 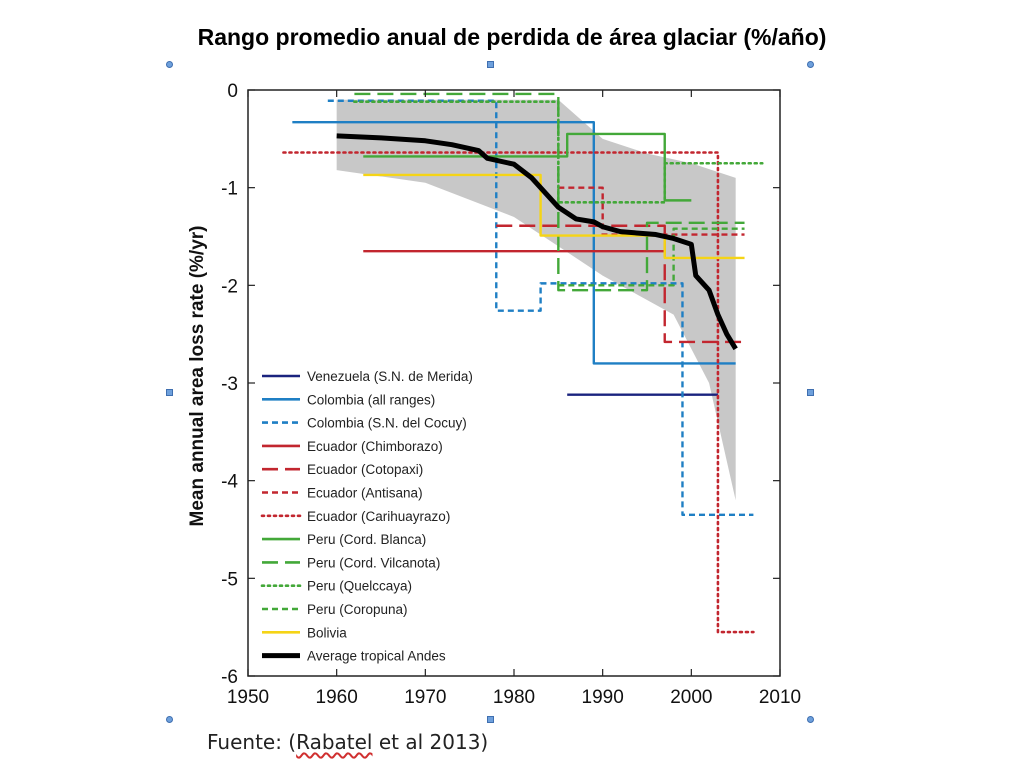 I want to click on selection-handle-bottom-left, so click(x=169, y=719).